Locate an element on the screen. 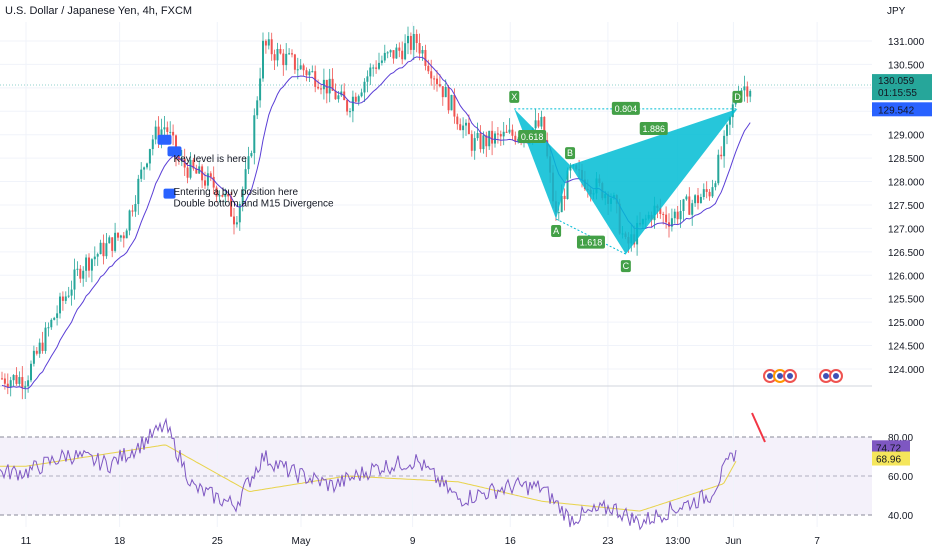 The width and height of the screenshot is (932, 550). price-tick-label: 128.000 is located at coordinates (906, 183).